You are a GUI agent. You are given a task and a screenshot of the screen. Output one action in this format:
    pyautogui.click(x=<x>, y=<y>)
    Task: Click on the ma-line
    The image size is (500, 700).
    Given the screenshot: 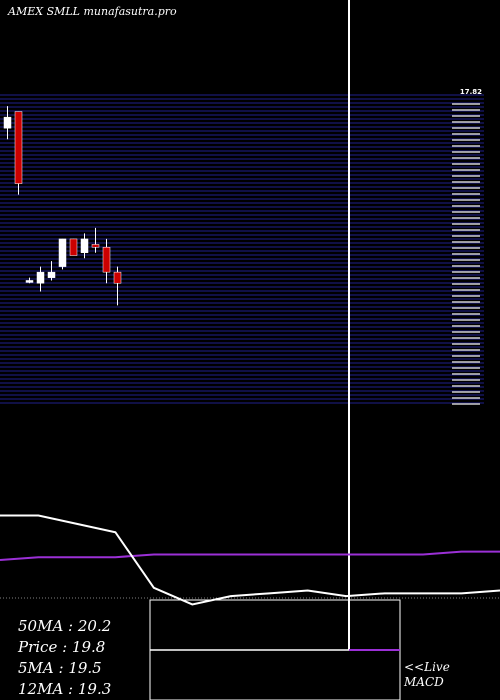 What is the action you would take?
    pyautogui.click(x=250, y=555)
    